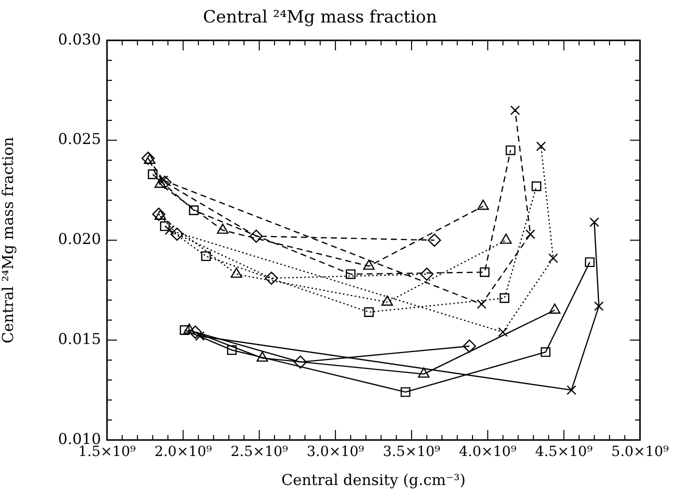  Describe the element at coordinates (79, 139) in the screenshot. I see `y-tick-label: 0.025` at that location.